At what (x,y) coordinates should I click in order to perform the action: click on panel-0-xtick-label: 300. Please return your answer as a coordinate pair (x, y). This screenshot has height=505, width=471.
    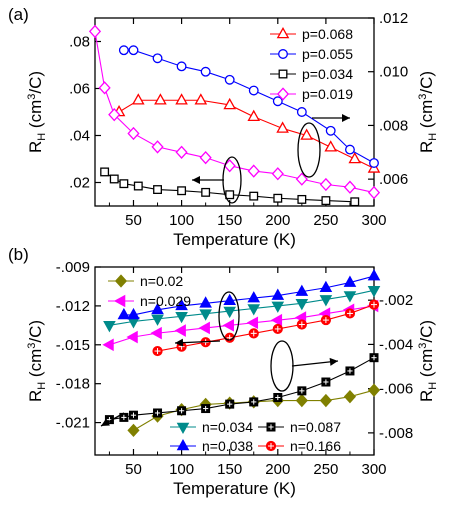
    Looking at the image, I should click on (373, 220).